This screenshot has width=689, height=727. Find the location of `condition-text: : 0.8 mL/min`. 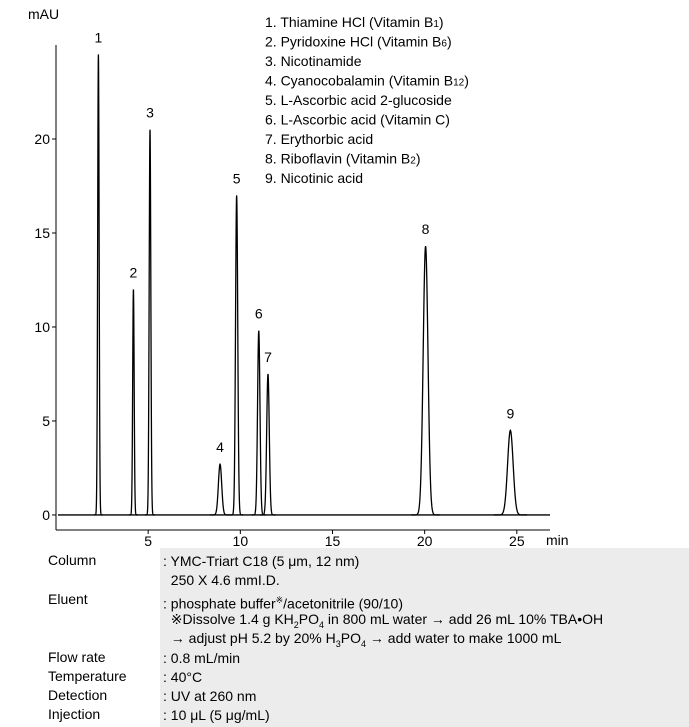

condition-text: : 0.8 mL/min is located at coordinates (202, 657).